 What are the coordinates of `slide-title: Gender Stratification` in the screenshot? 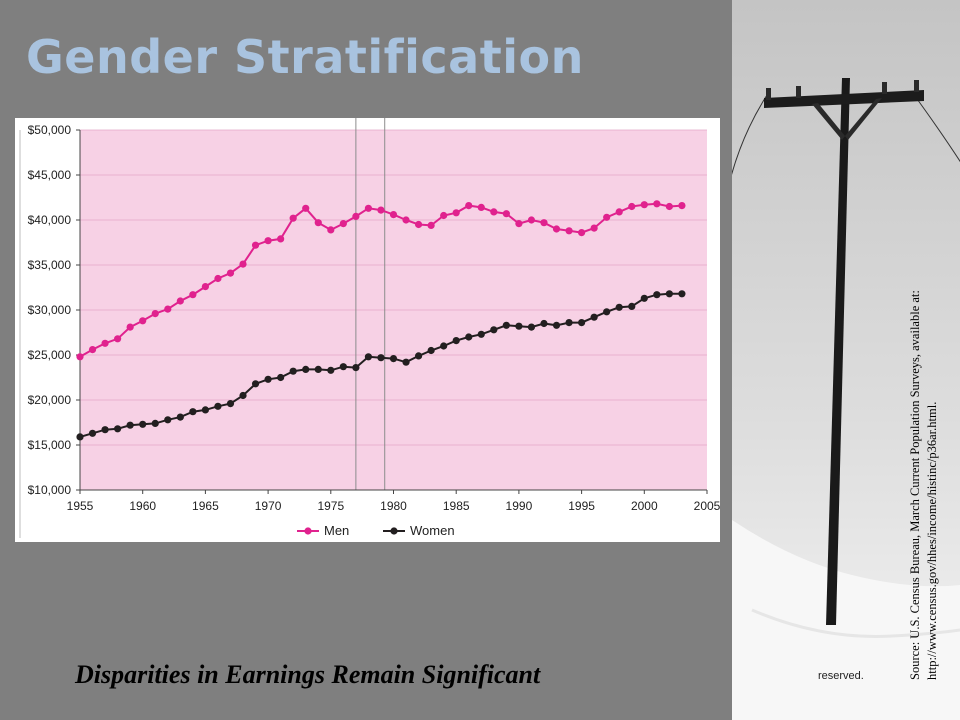 It's located at (305, 57).